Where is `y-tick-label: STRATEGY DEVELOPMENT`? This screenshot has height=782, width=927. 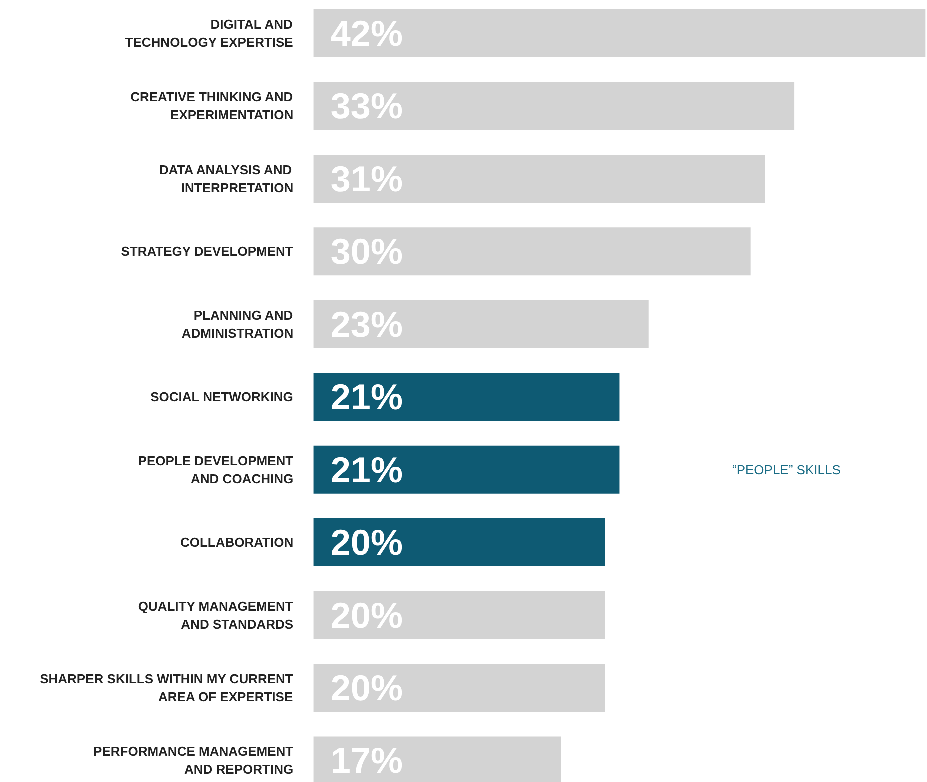 y-tick-label: STRATEGY DEVELOPMENT is located at coordinates (207, 252).